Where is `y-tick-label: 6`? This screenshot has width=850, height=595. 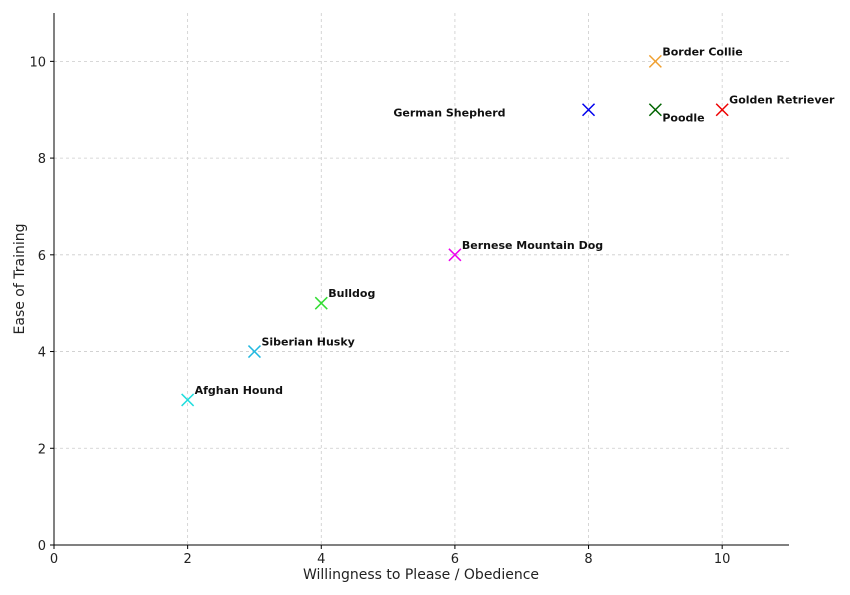
y-tick-label: 6 is located at coordinates (42, 256).